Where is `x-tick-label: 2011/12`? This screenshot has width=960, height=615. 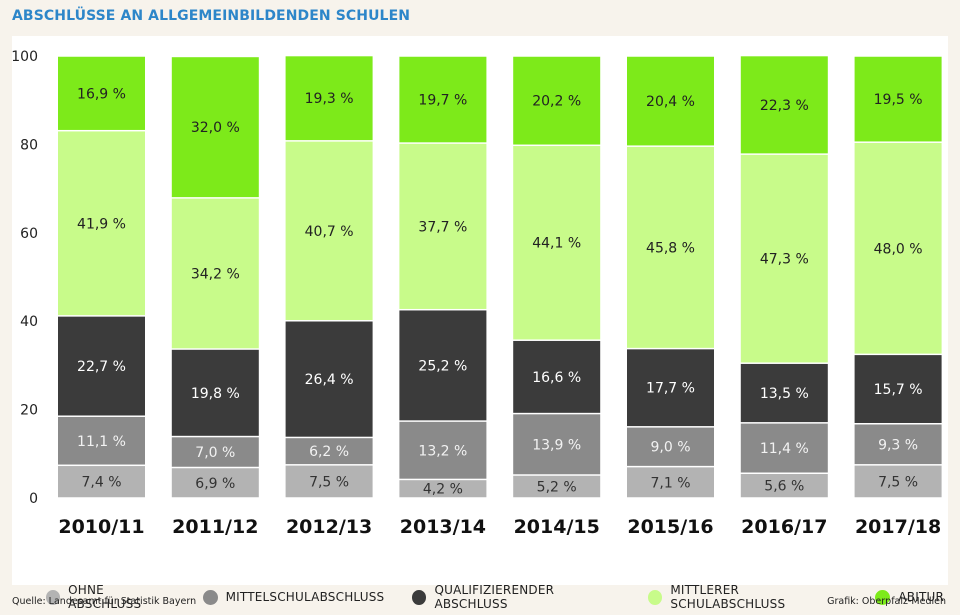 x-tick-label: 2011/12 is located at coordinates (215, 527).